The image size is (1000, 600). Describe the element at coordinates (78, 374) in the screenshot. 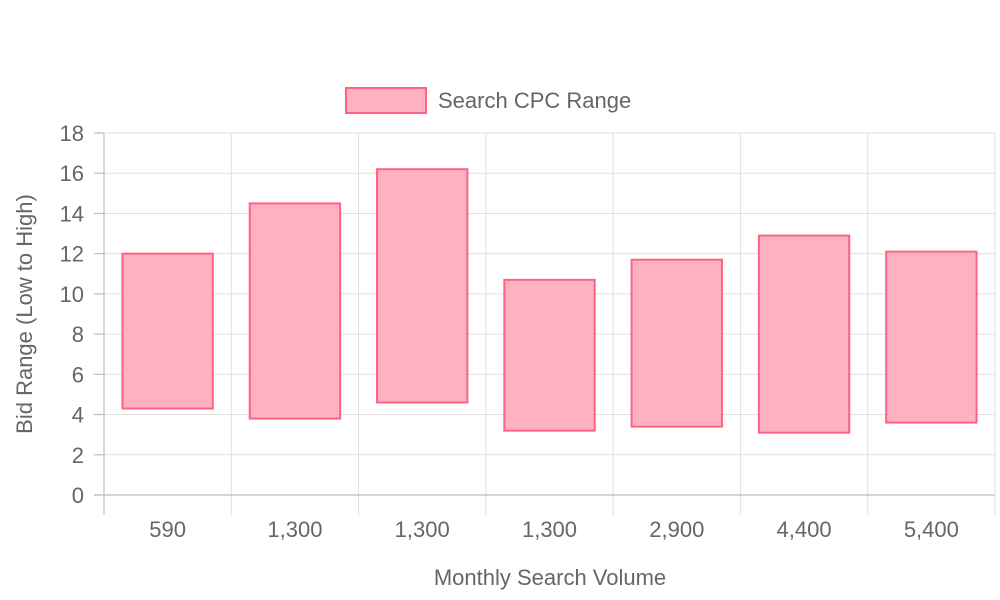

I see `y-tick-label: 6` at that location.